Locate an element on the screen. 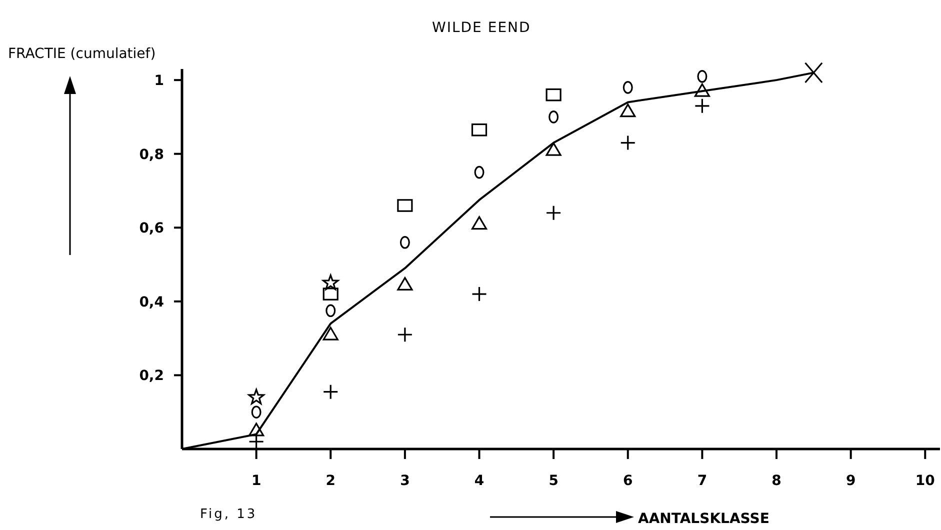  y-tick-label: 1 is located at coordinates (159, 81).